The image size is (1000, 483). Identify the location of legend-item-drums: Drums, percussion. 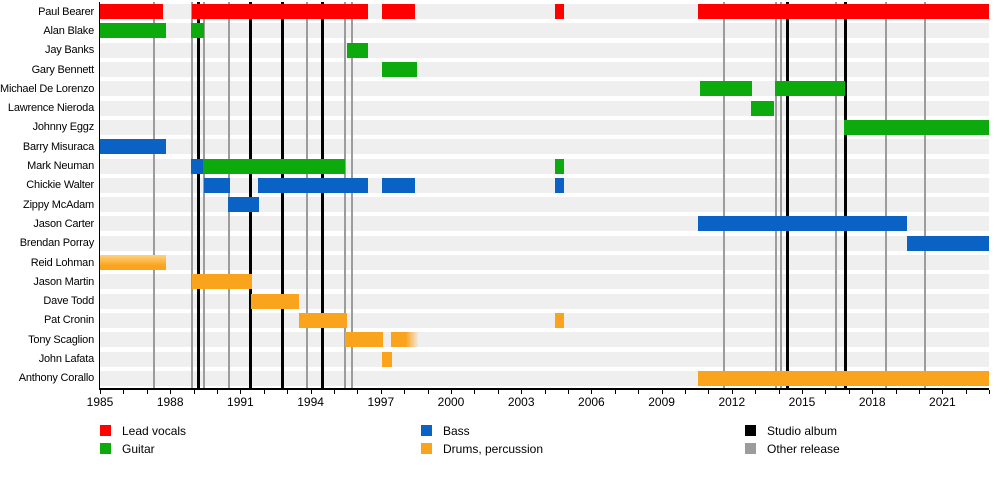
(482, 449).